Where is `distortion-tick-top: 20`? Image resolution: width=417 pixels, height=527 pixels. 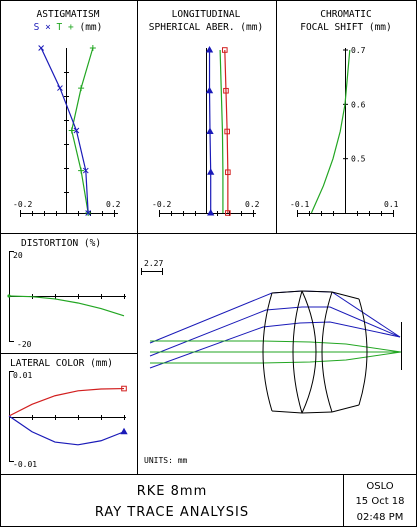 distortion-tick-top: 20 is located at coordinates (18, 255).